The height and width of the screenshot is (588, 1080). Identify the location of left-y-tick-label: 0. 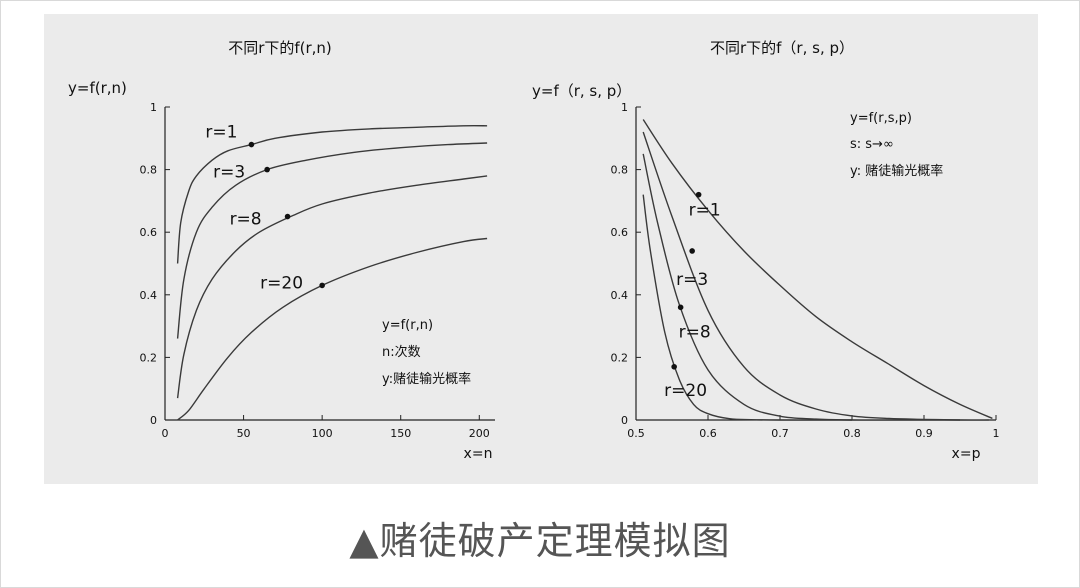
(153, 420).